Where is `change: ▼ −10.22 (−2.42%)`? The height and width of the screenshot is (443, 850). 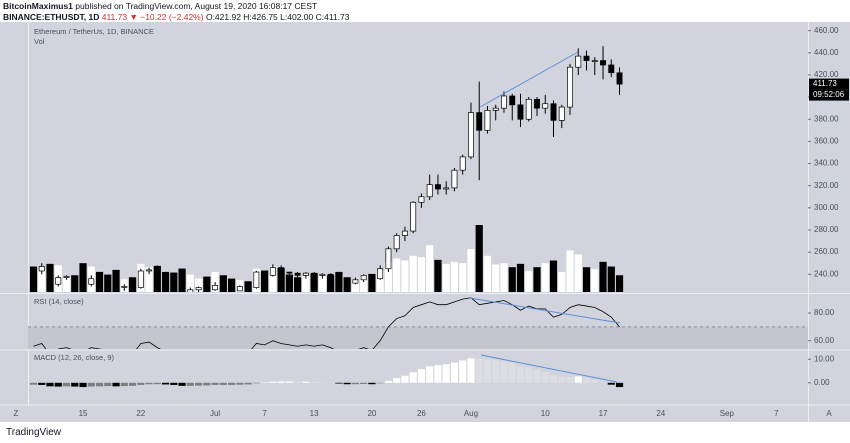
change: ▼ −10.22 (−2.42%) is located at coordinates (166, 16).